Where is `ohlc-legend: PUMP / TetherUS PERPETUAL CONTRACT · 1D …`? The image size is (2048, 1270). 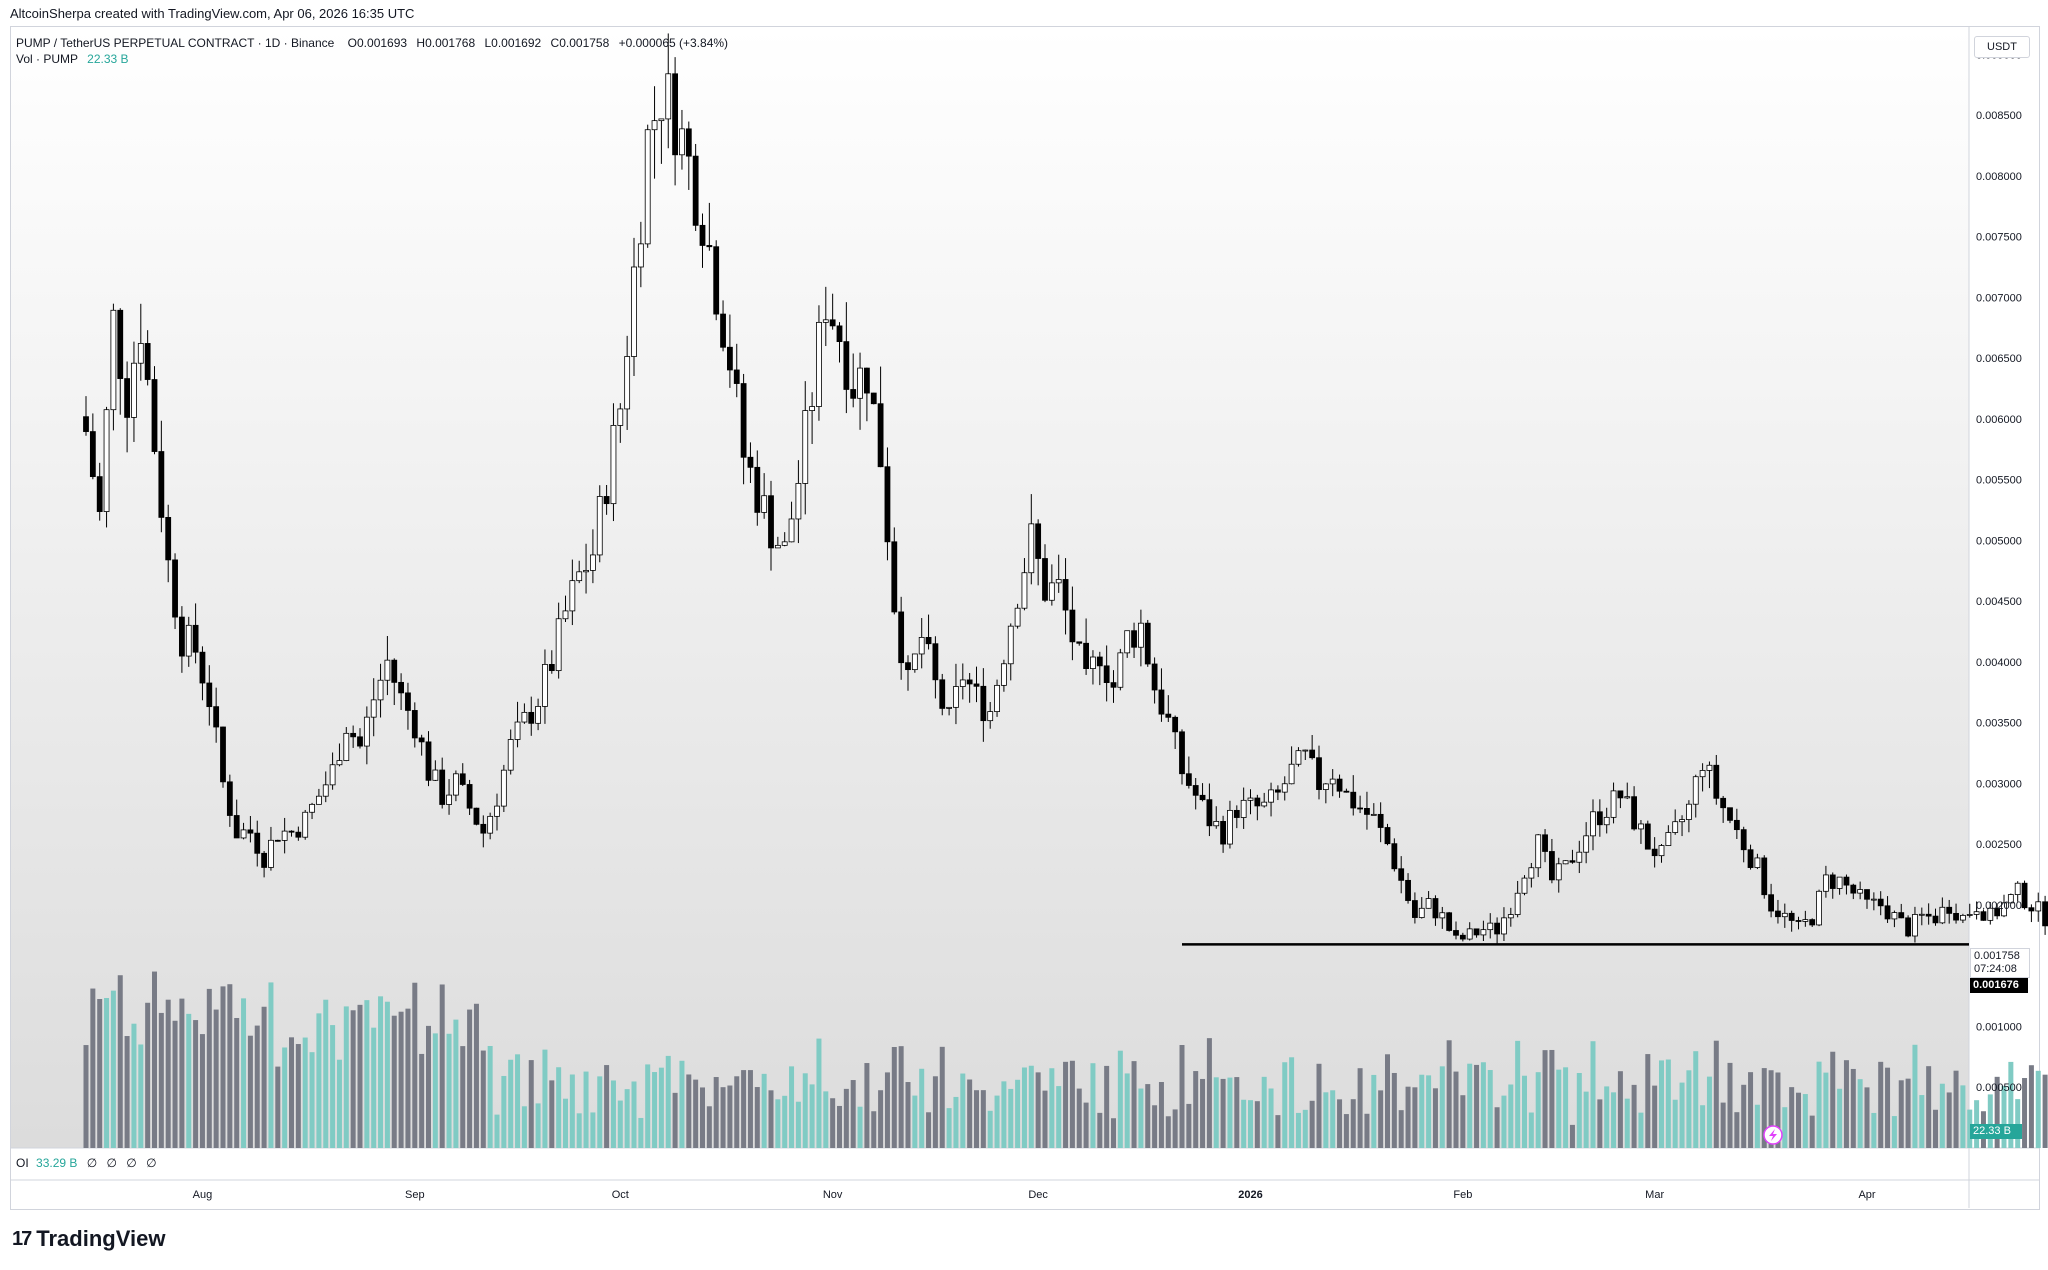 ohlc-legend: PUMP / TetherUS PERPETUAL CONTRACT · 1D … is located at coordinates (372, 43).